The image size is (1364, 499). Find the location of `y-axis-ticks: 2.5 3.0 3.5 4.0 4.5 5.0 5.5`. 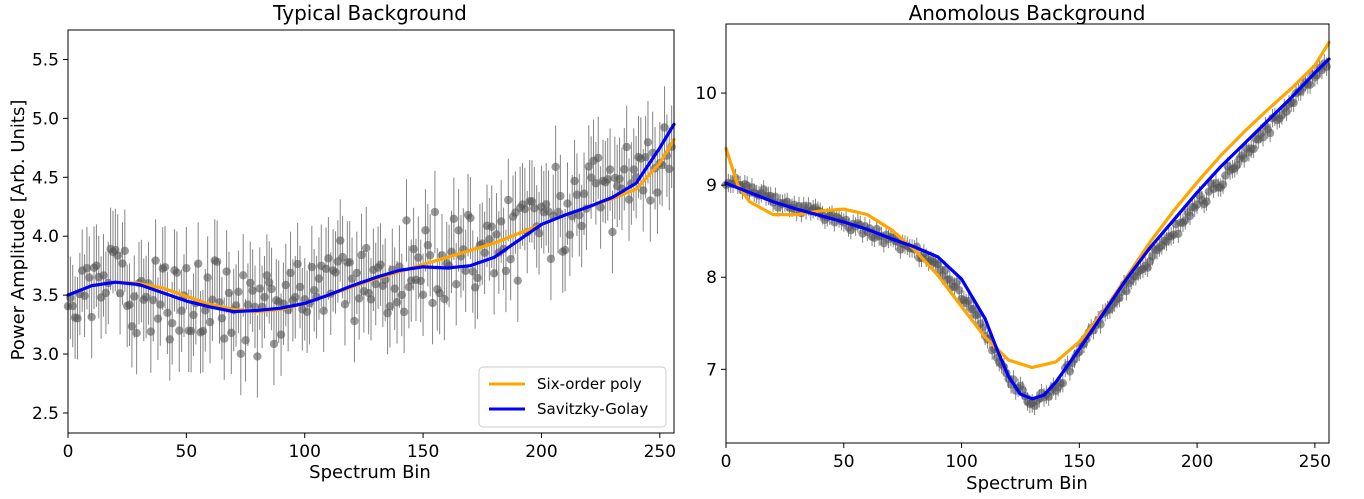

y-axis-ticks: 2.5 3.0 3.5 4.0 4.5 5.0 5.5 is located at coordinates (50, 237).